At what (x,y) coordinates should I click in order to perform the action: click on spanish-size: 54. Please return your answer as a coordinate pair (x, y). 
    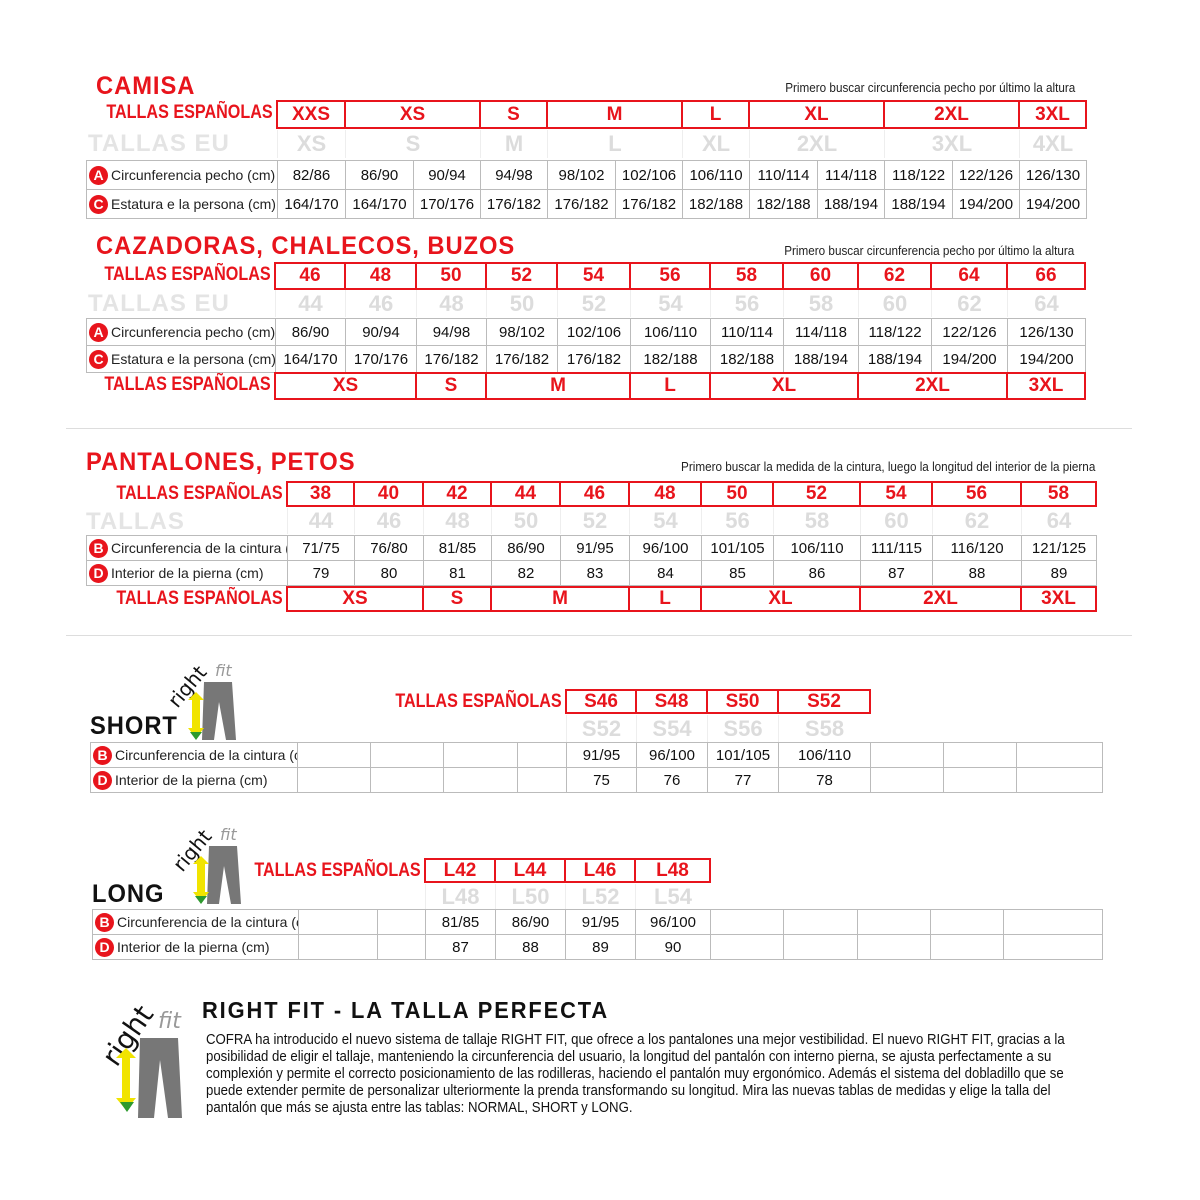
    Looking at the image, I should click on (896, 494).